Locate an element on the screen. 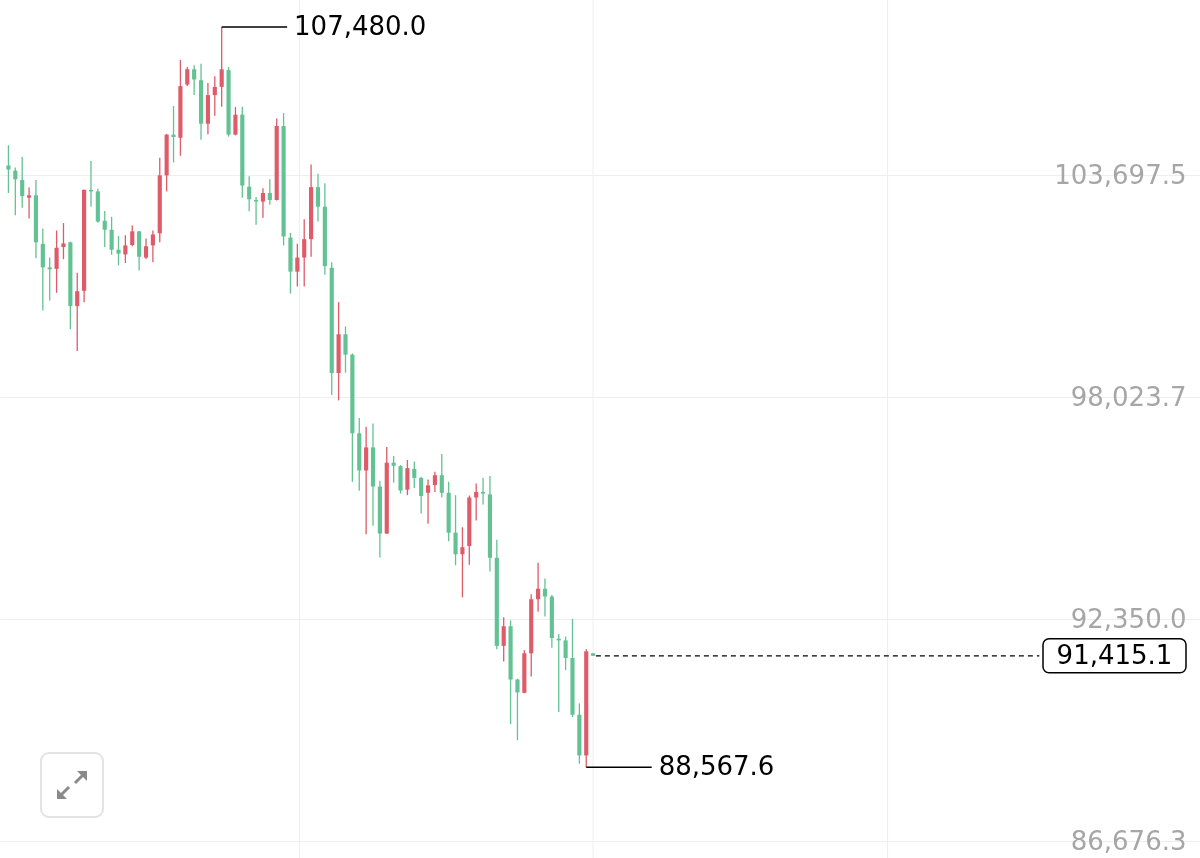 The height and width of the screenshot is (858, 1200). y-tick-label: 86,676.3 is located at coordinates (1128, 840).